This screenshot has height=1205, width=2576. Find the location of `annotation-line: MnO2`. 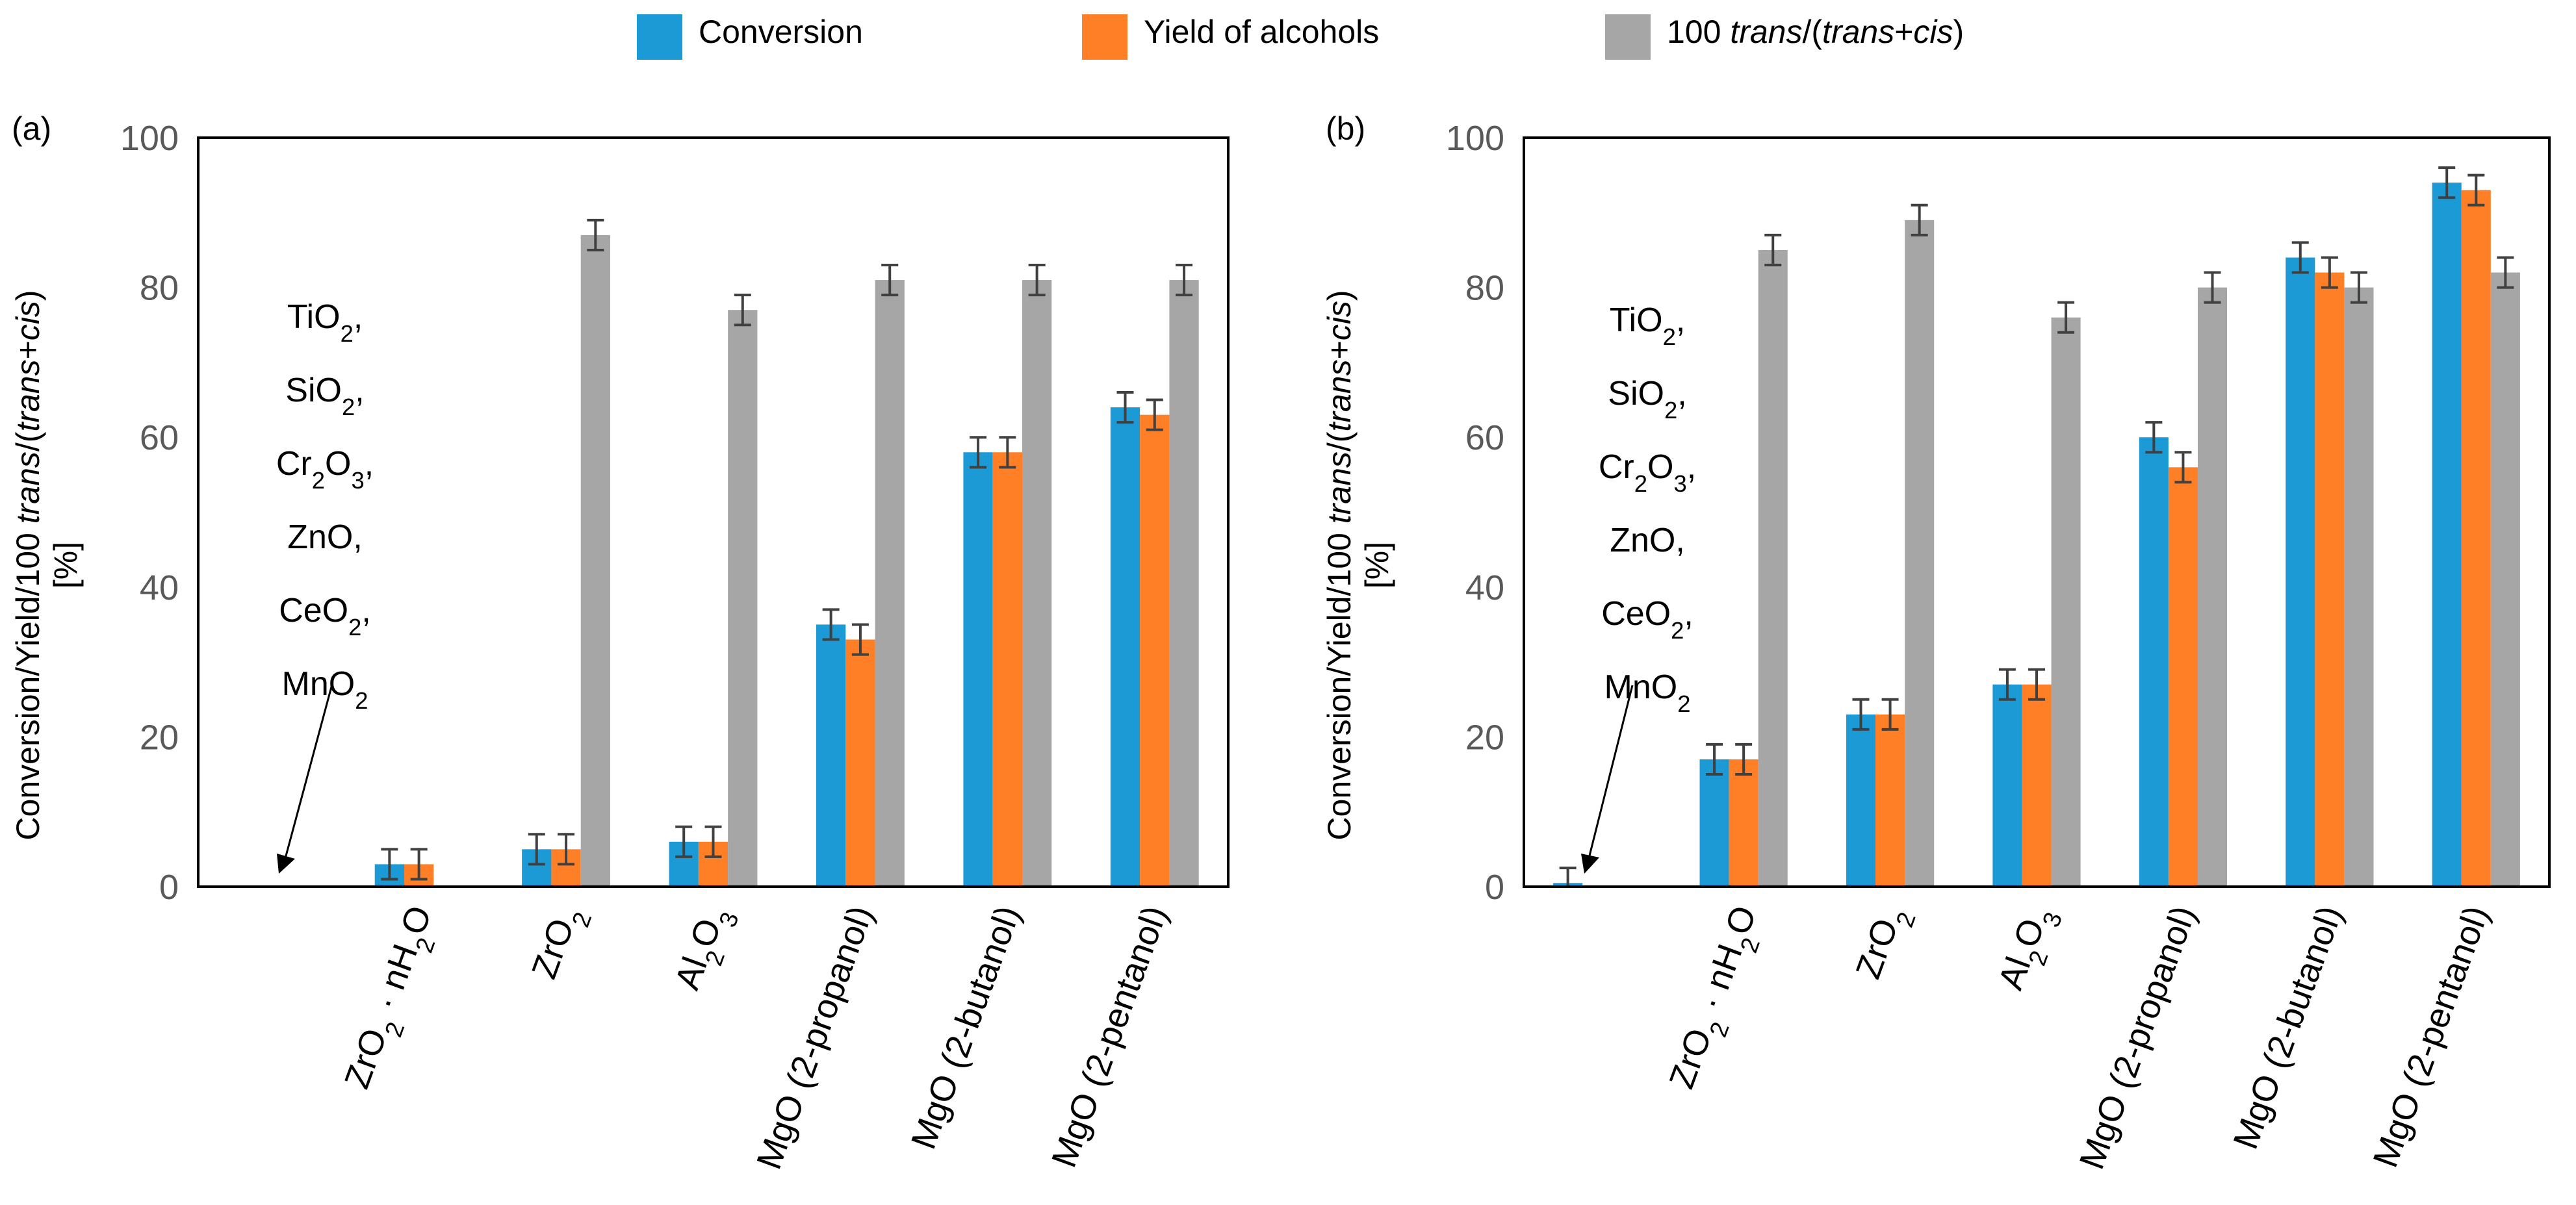

annotation-line: MnO2 is located at coordinates (325, 690).